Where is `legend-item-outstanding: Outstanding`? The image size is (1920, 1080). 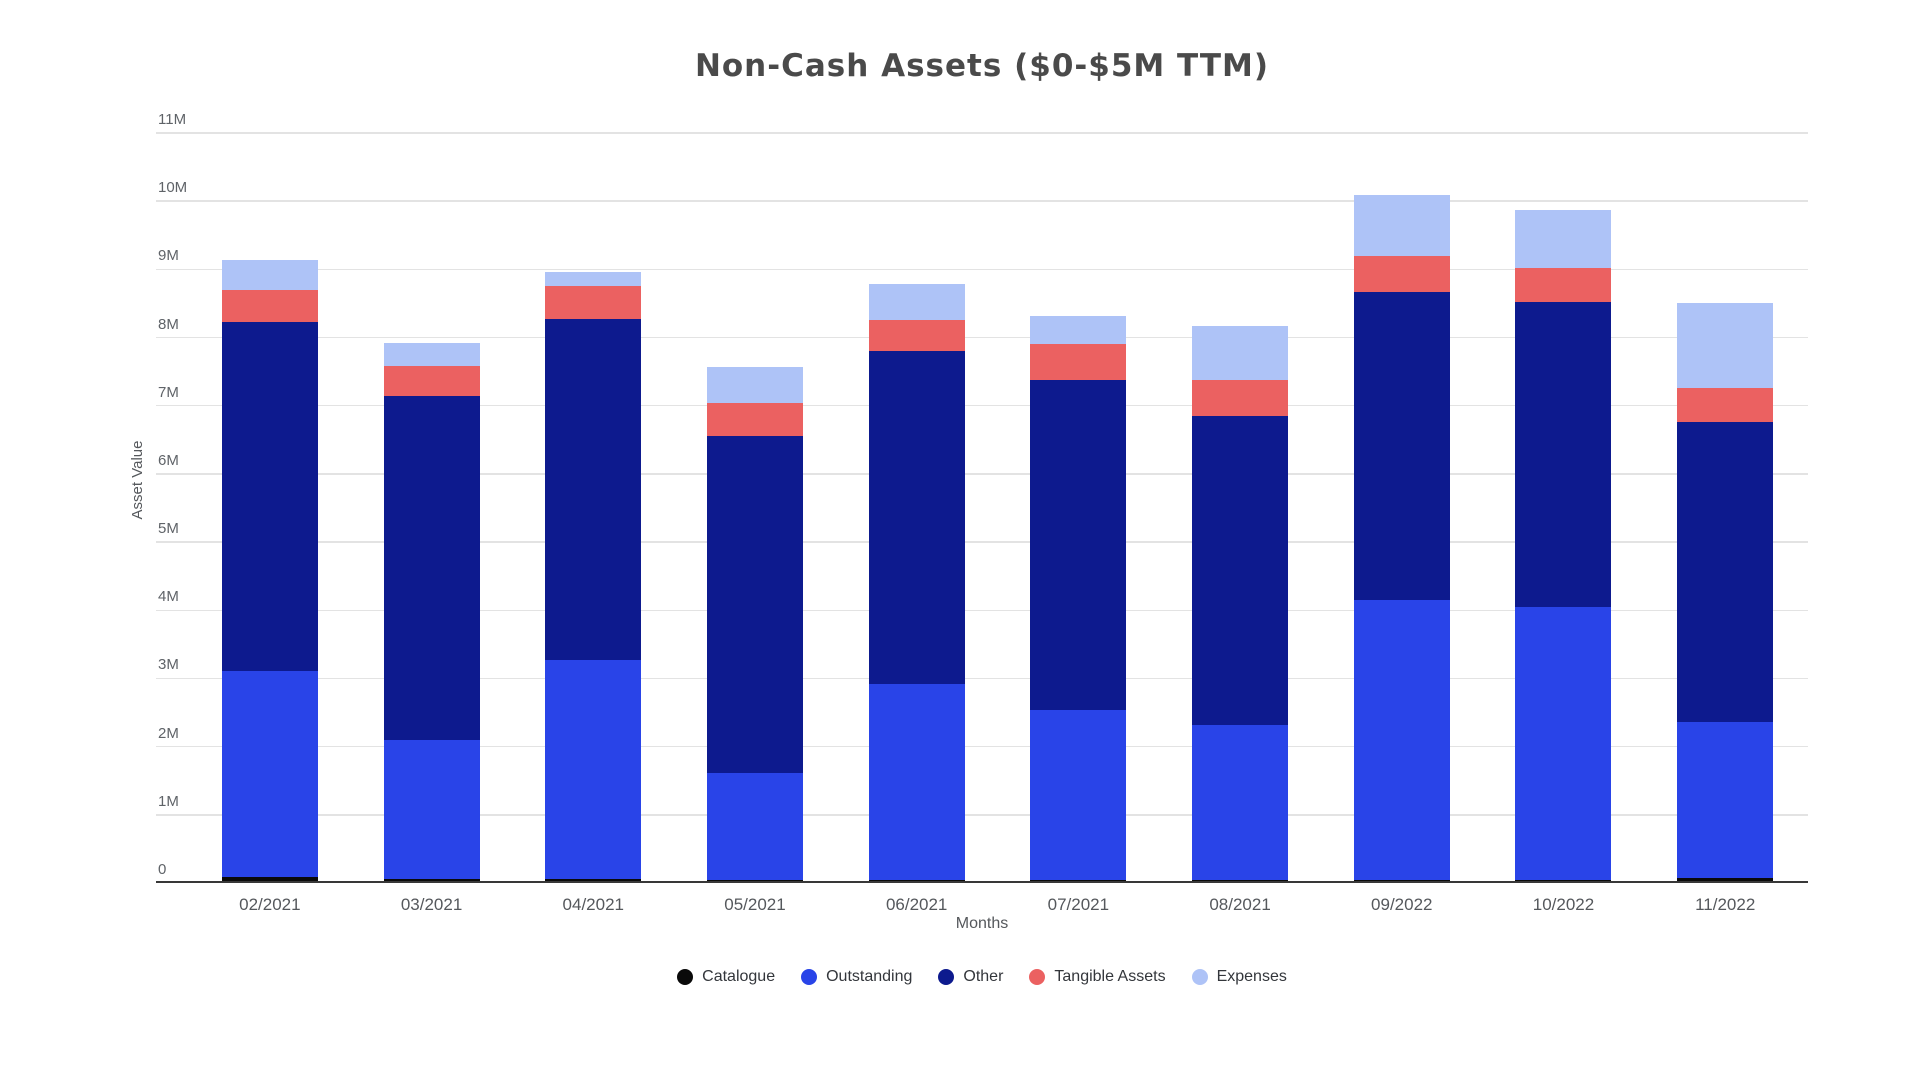
legend-item-outstanding: Outstanding is located at coordinates (856, 977).